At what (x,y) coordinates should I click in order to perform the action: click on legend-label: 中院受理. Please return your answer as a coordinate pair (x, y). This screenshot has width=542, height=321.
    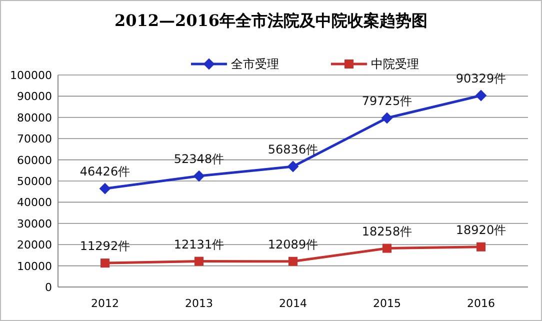
    Looking at the image, I should click on (395, 64).